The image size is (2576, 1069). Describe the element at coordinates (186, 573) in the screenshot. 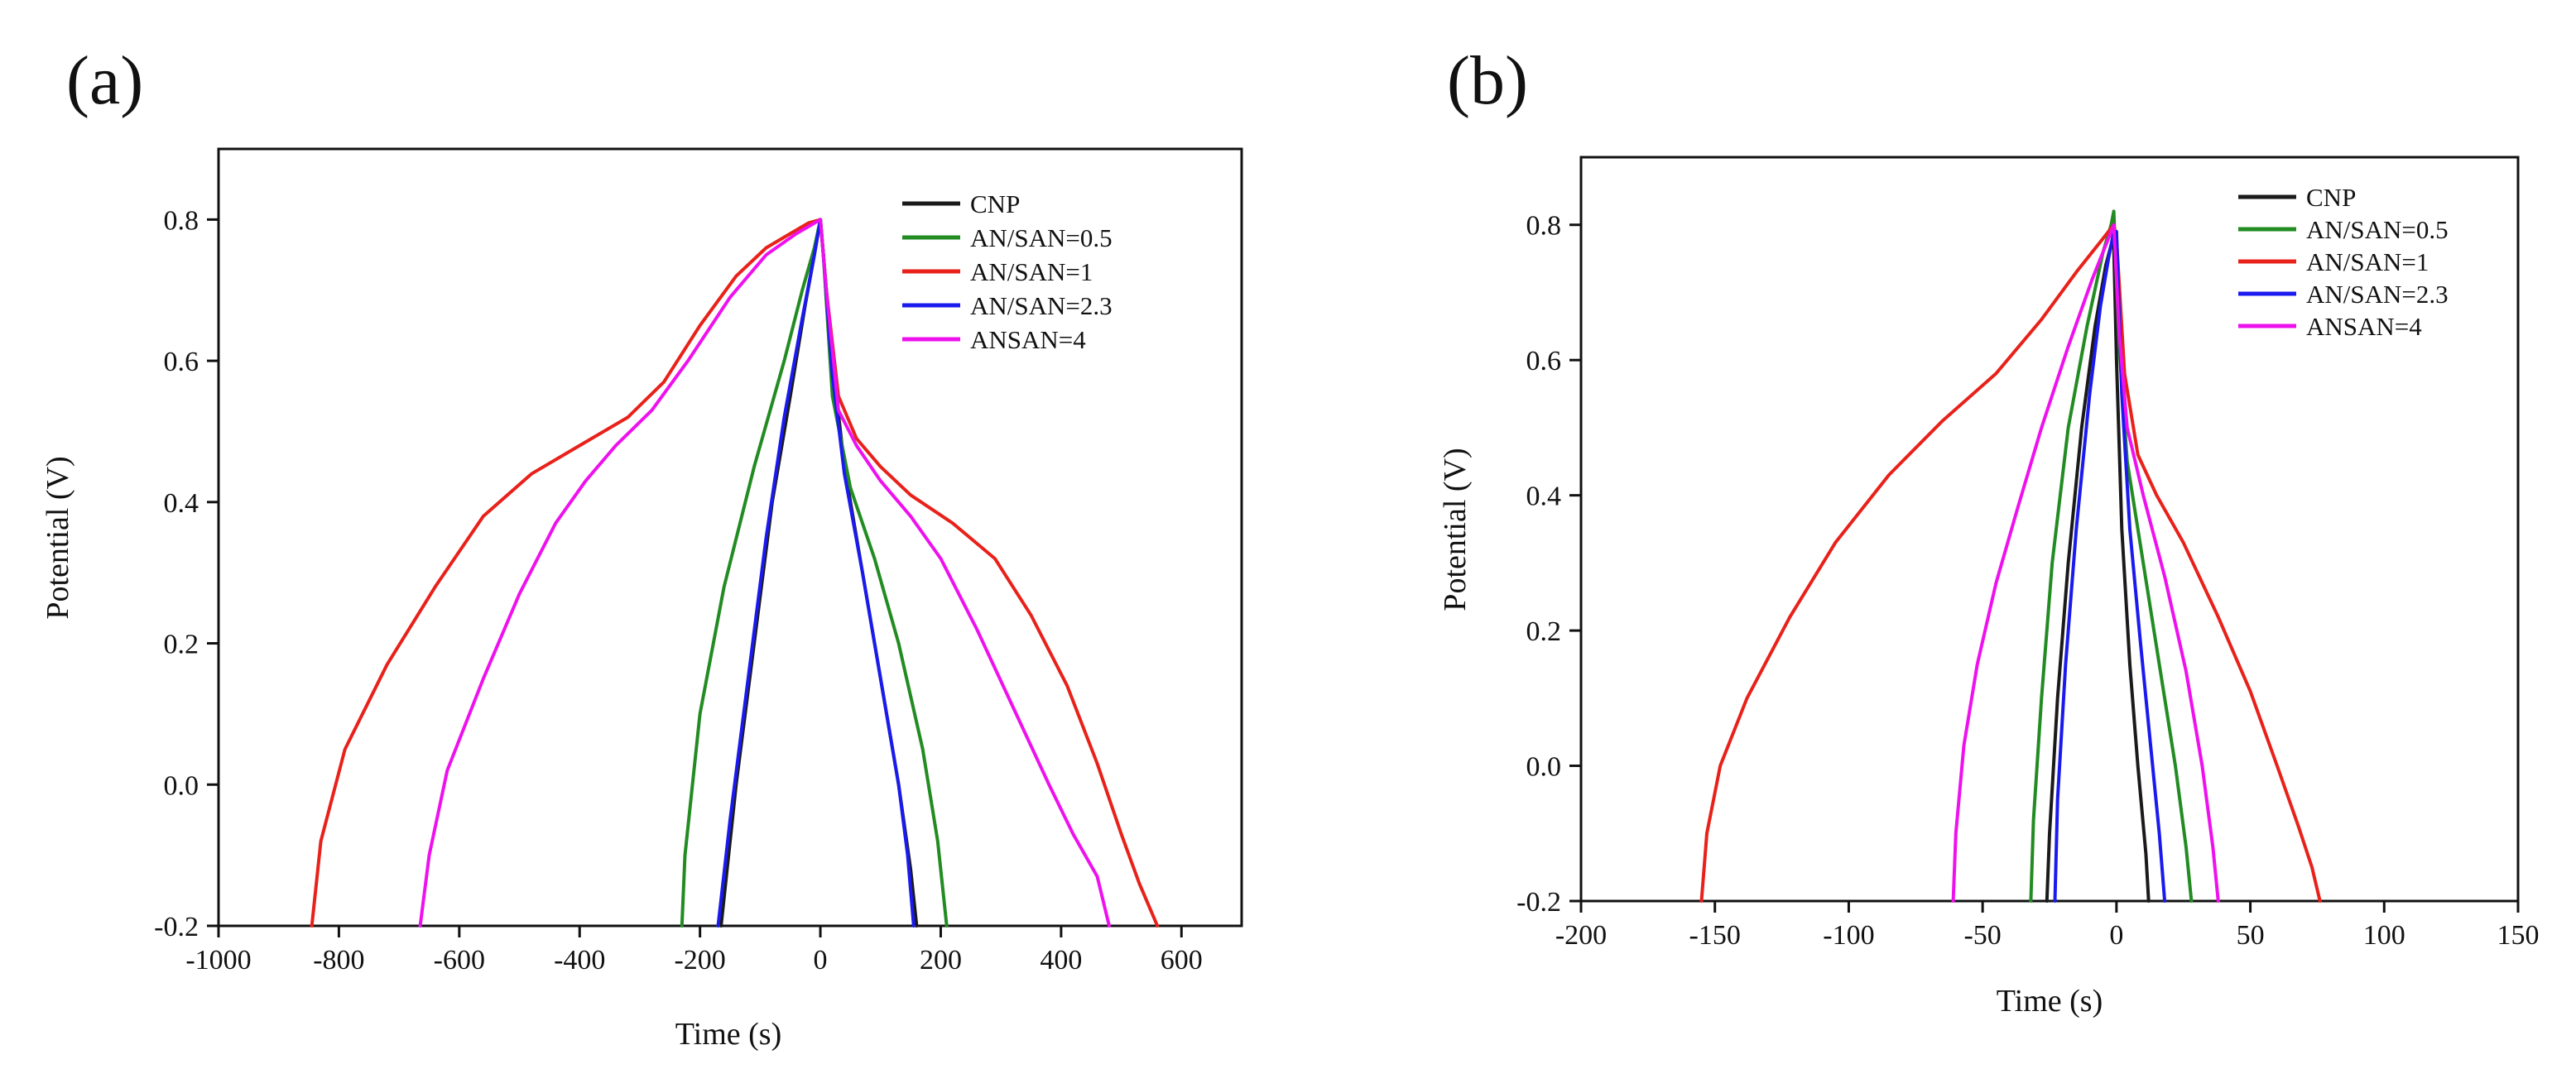

I see `y-ticks-a: -0.2 0.0 0.2 0.4 0.6 0.8` at that location.